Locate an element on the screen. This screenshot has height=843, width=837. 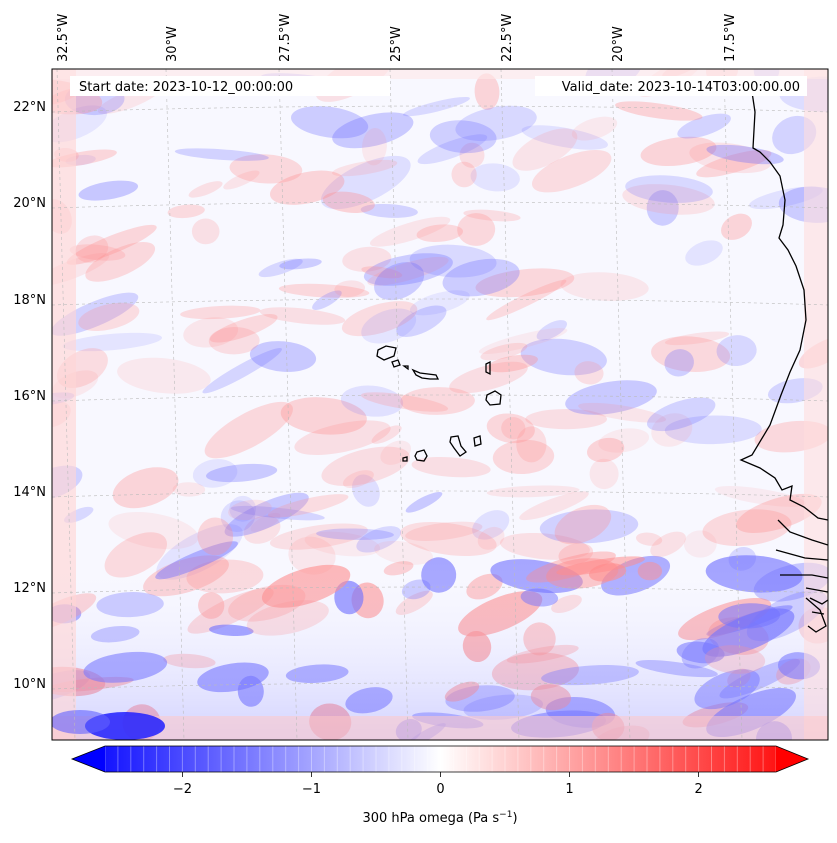
start-date: Start date: 2023-10-12_00:00:00 is located at coordinates (186, 87).